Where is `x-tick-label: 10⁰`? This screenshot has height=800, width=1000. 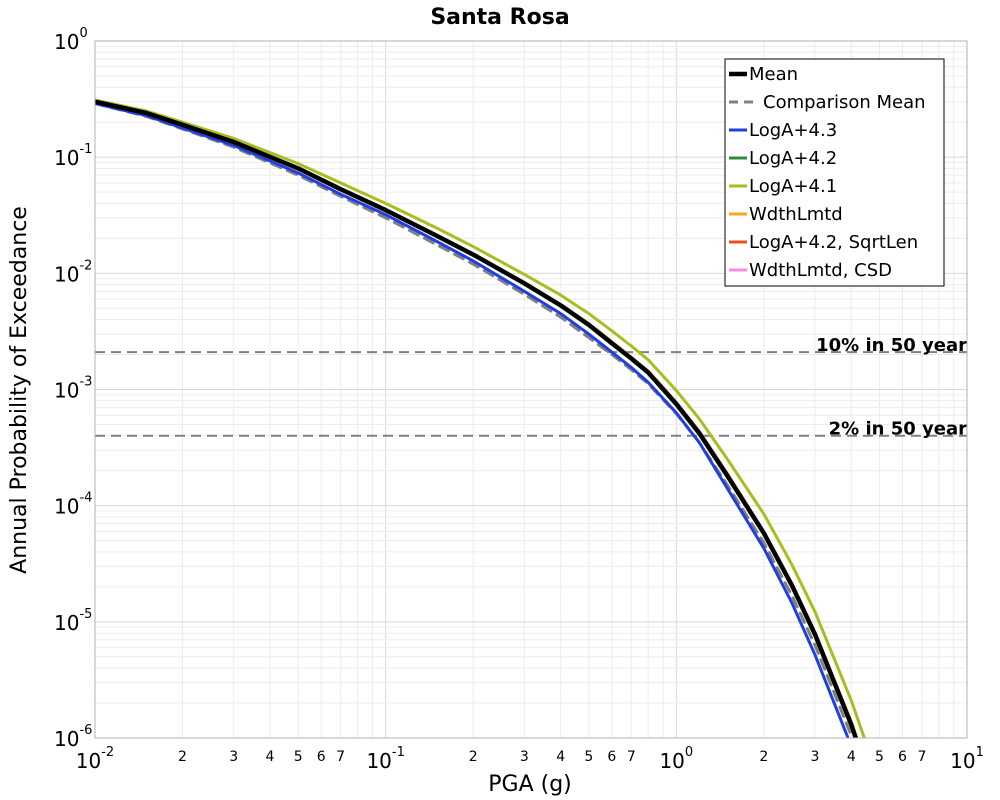 x-tick-label: 10⁰ is located at coordinates (676, 759).